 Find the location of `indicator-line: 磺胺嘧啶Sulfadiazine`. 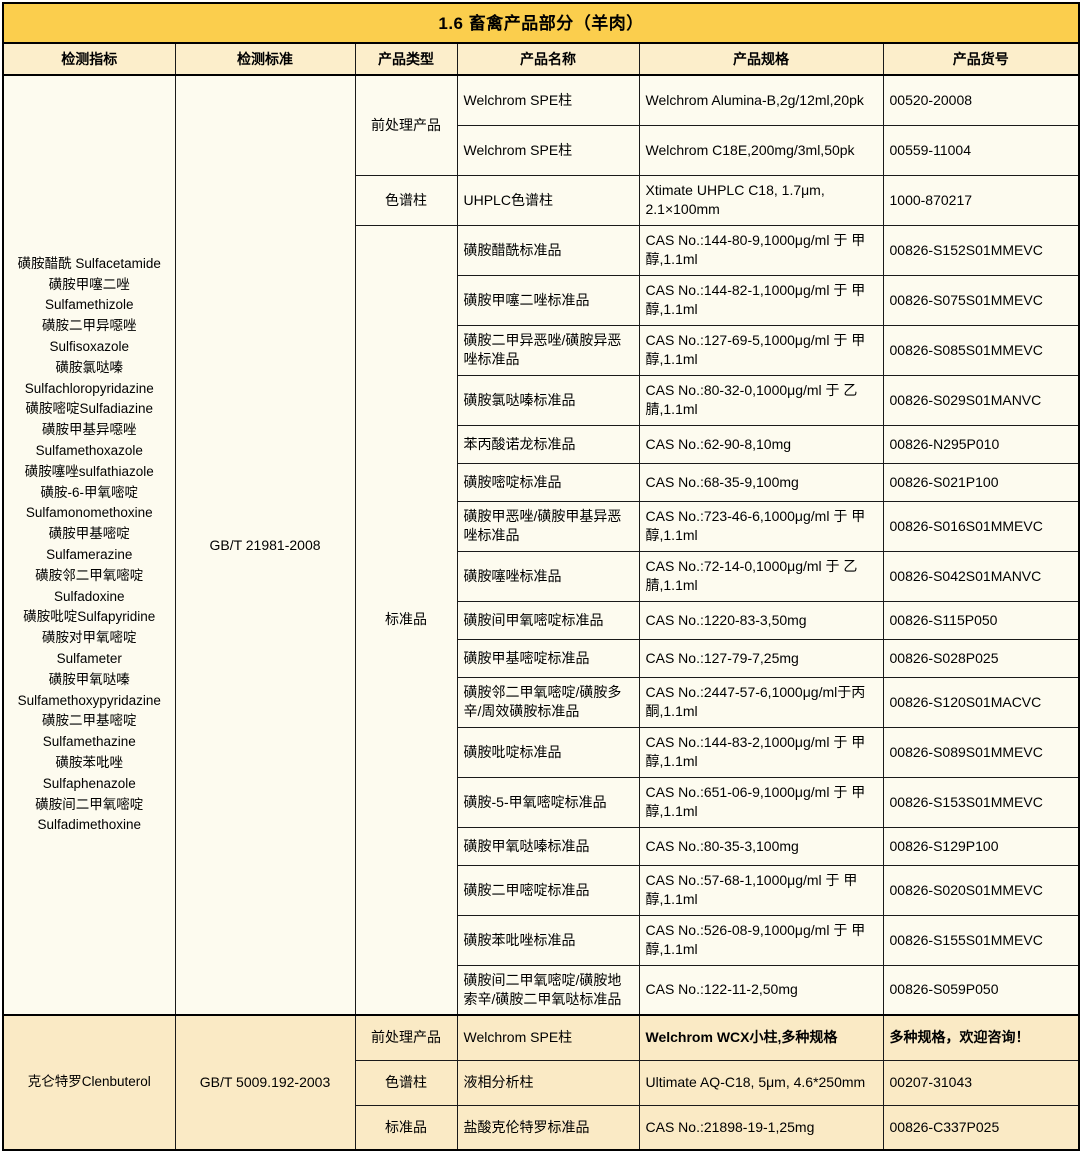

indicator-line: 磺胺嘧啶Sulfadiazine is located at coordinates (89, 409).